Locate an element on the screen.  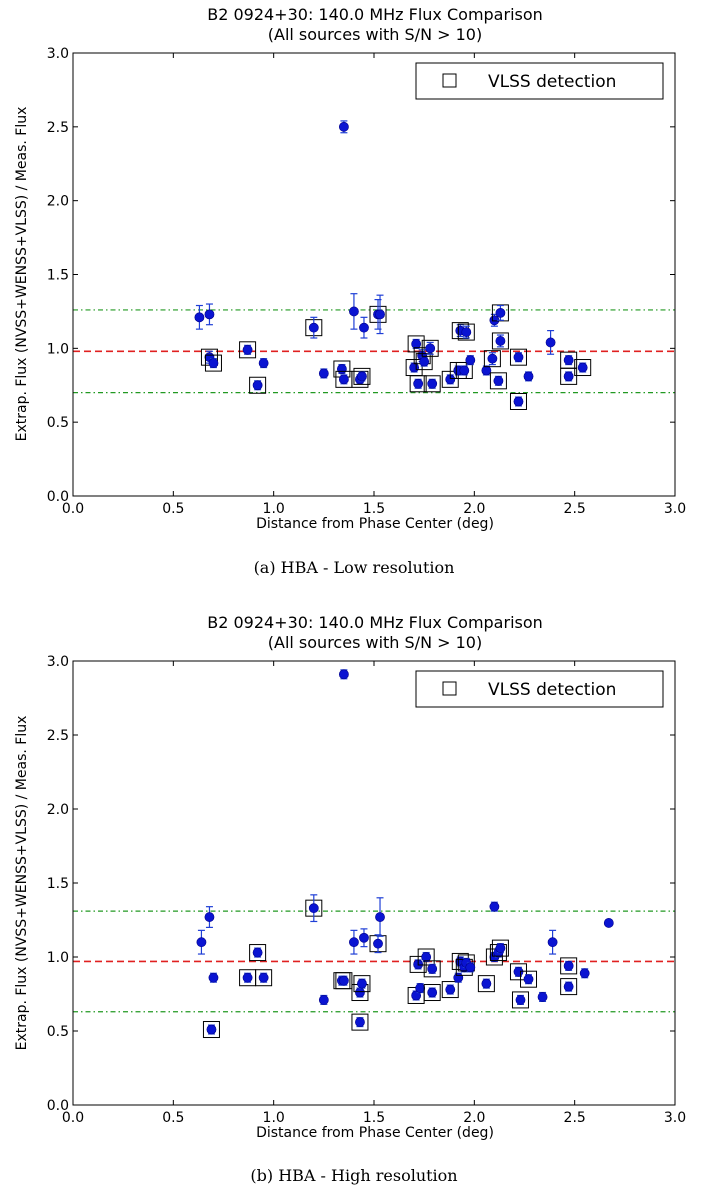
x-tick-label: 1.0 is located at coordinates (274, 509).